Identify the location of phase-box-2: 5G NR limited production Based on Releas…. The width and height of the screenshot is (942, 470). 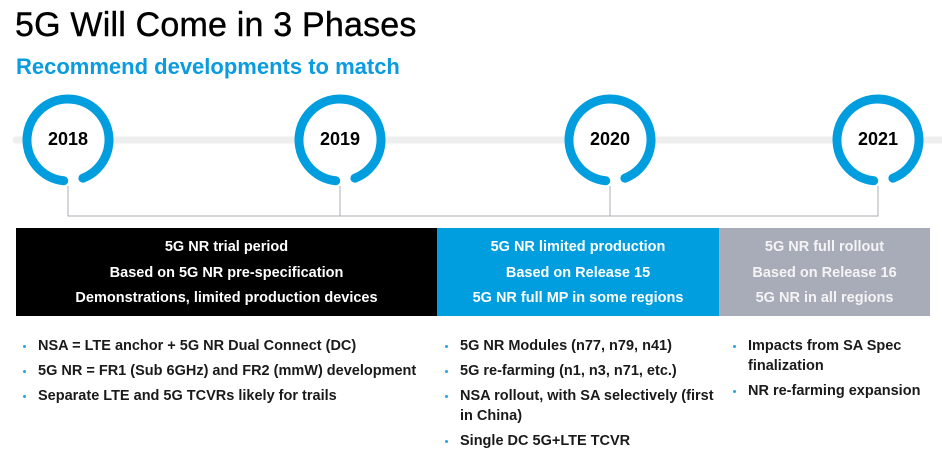
(578, 272).